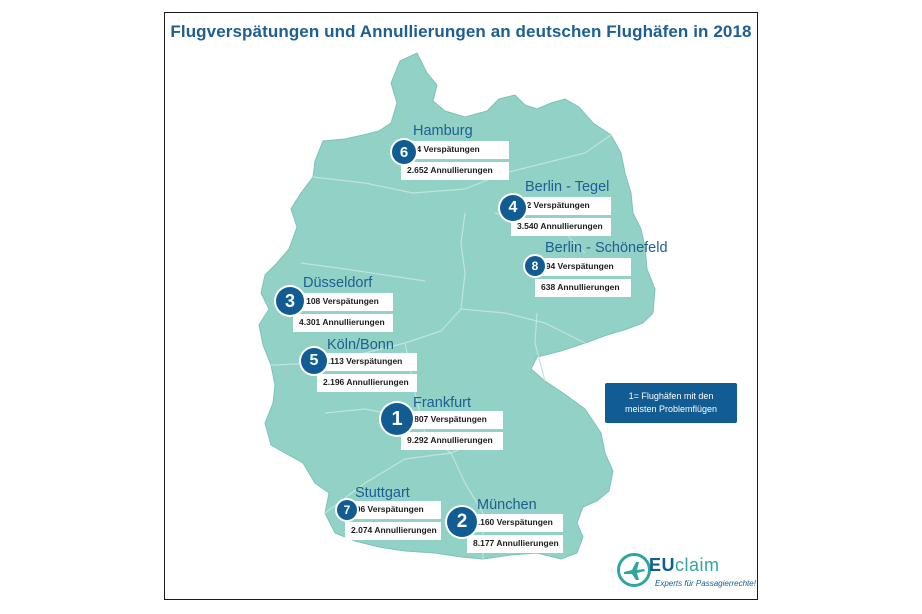  Describe the element at coordinates (535, 266) in the screenshot. I see `rank-badge-berlin-schoenefeld: 8` at that location.